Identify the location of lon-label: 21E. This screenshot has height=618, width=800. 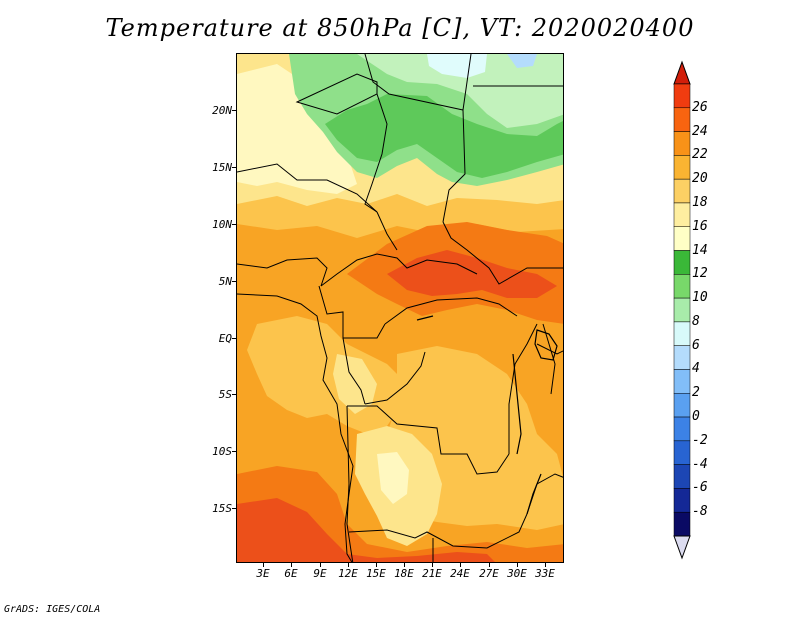
(432, 573).